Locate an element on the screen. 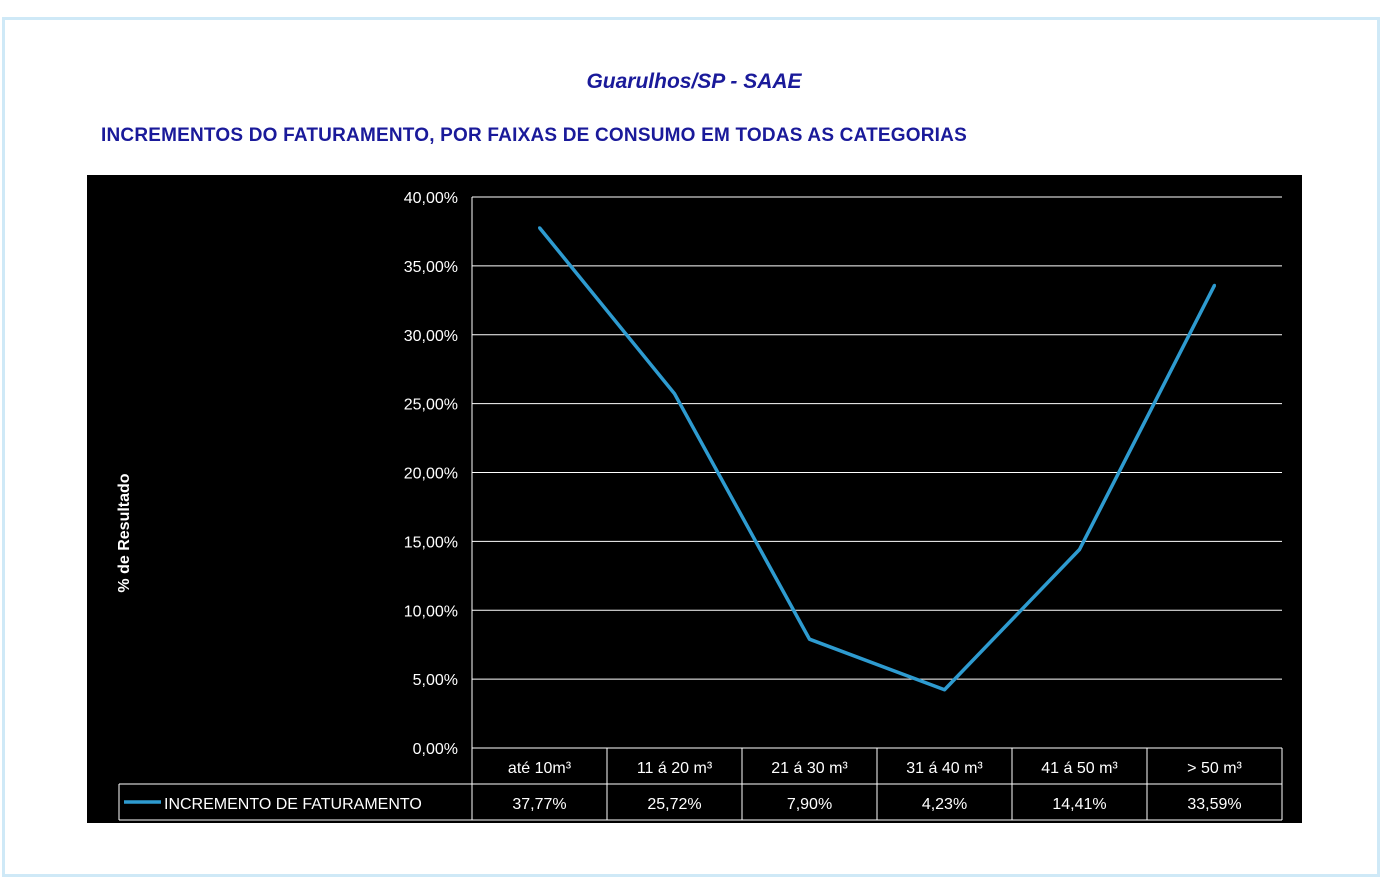  x-tick-label: 31 á 40 m³ is located at coordinates (944, 768).